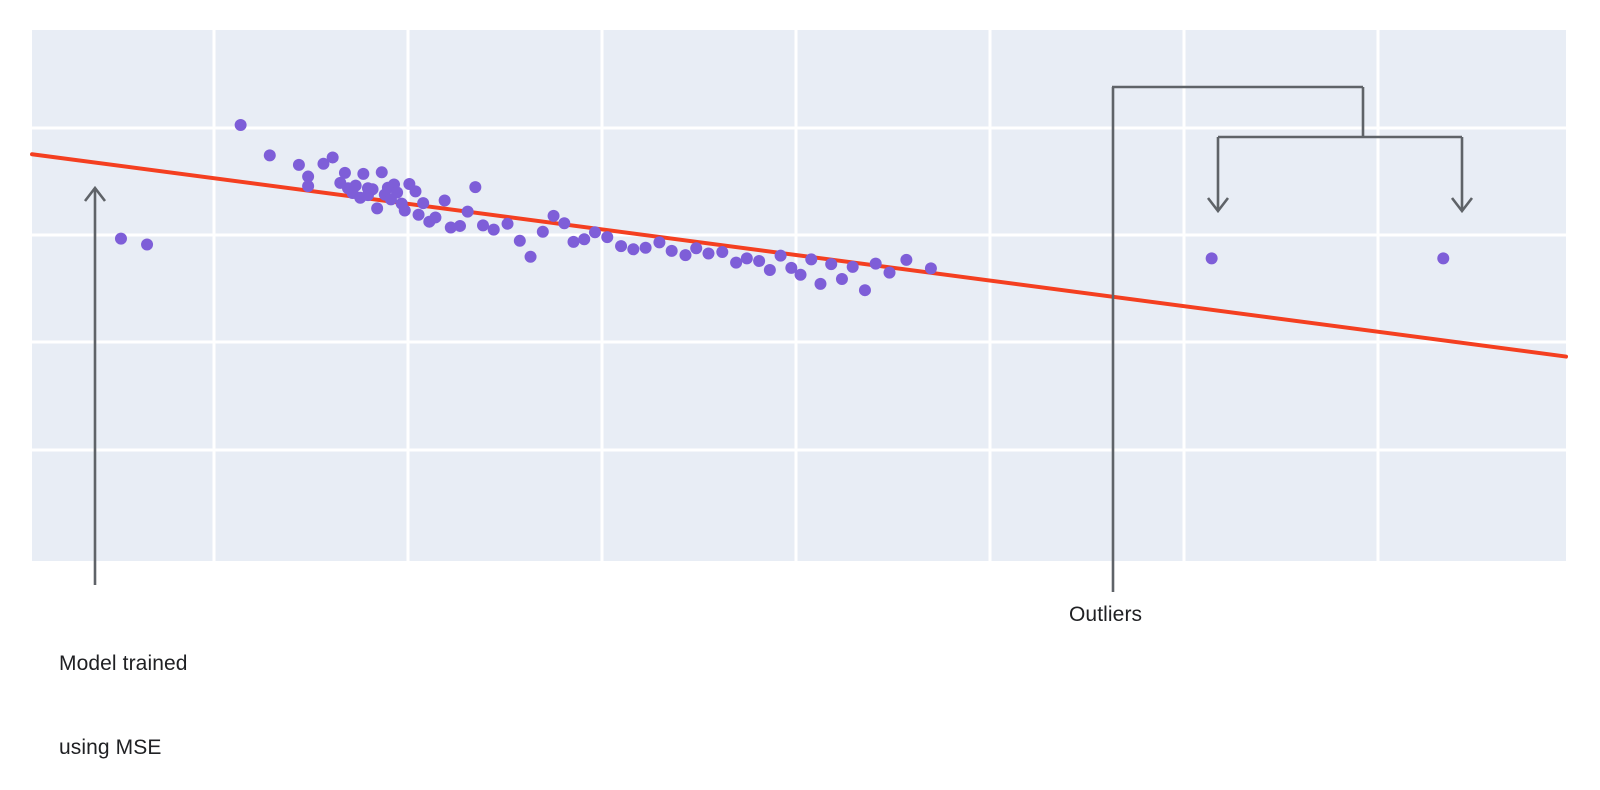 The height and width of the screenshot is (790, 1600). I want to click on outlier-points, so click(1327, 258).